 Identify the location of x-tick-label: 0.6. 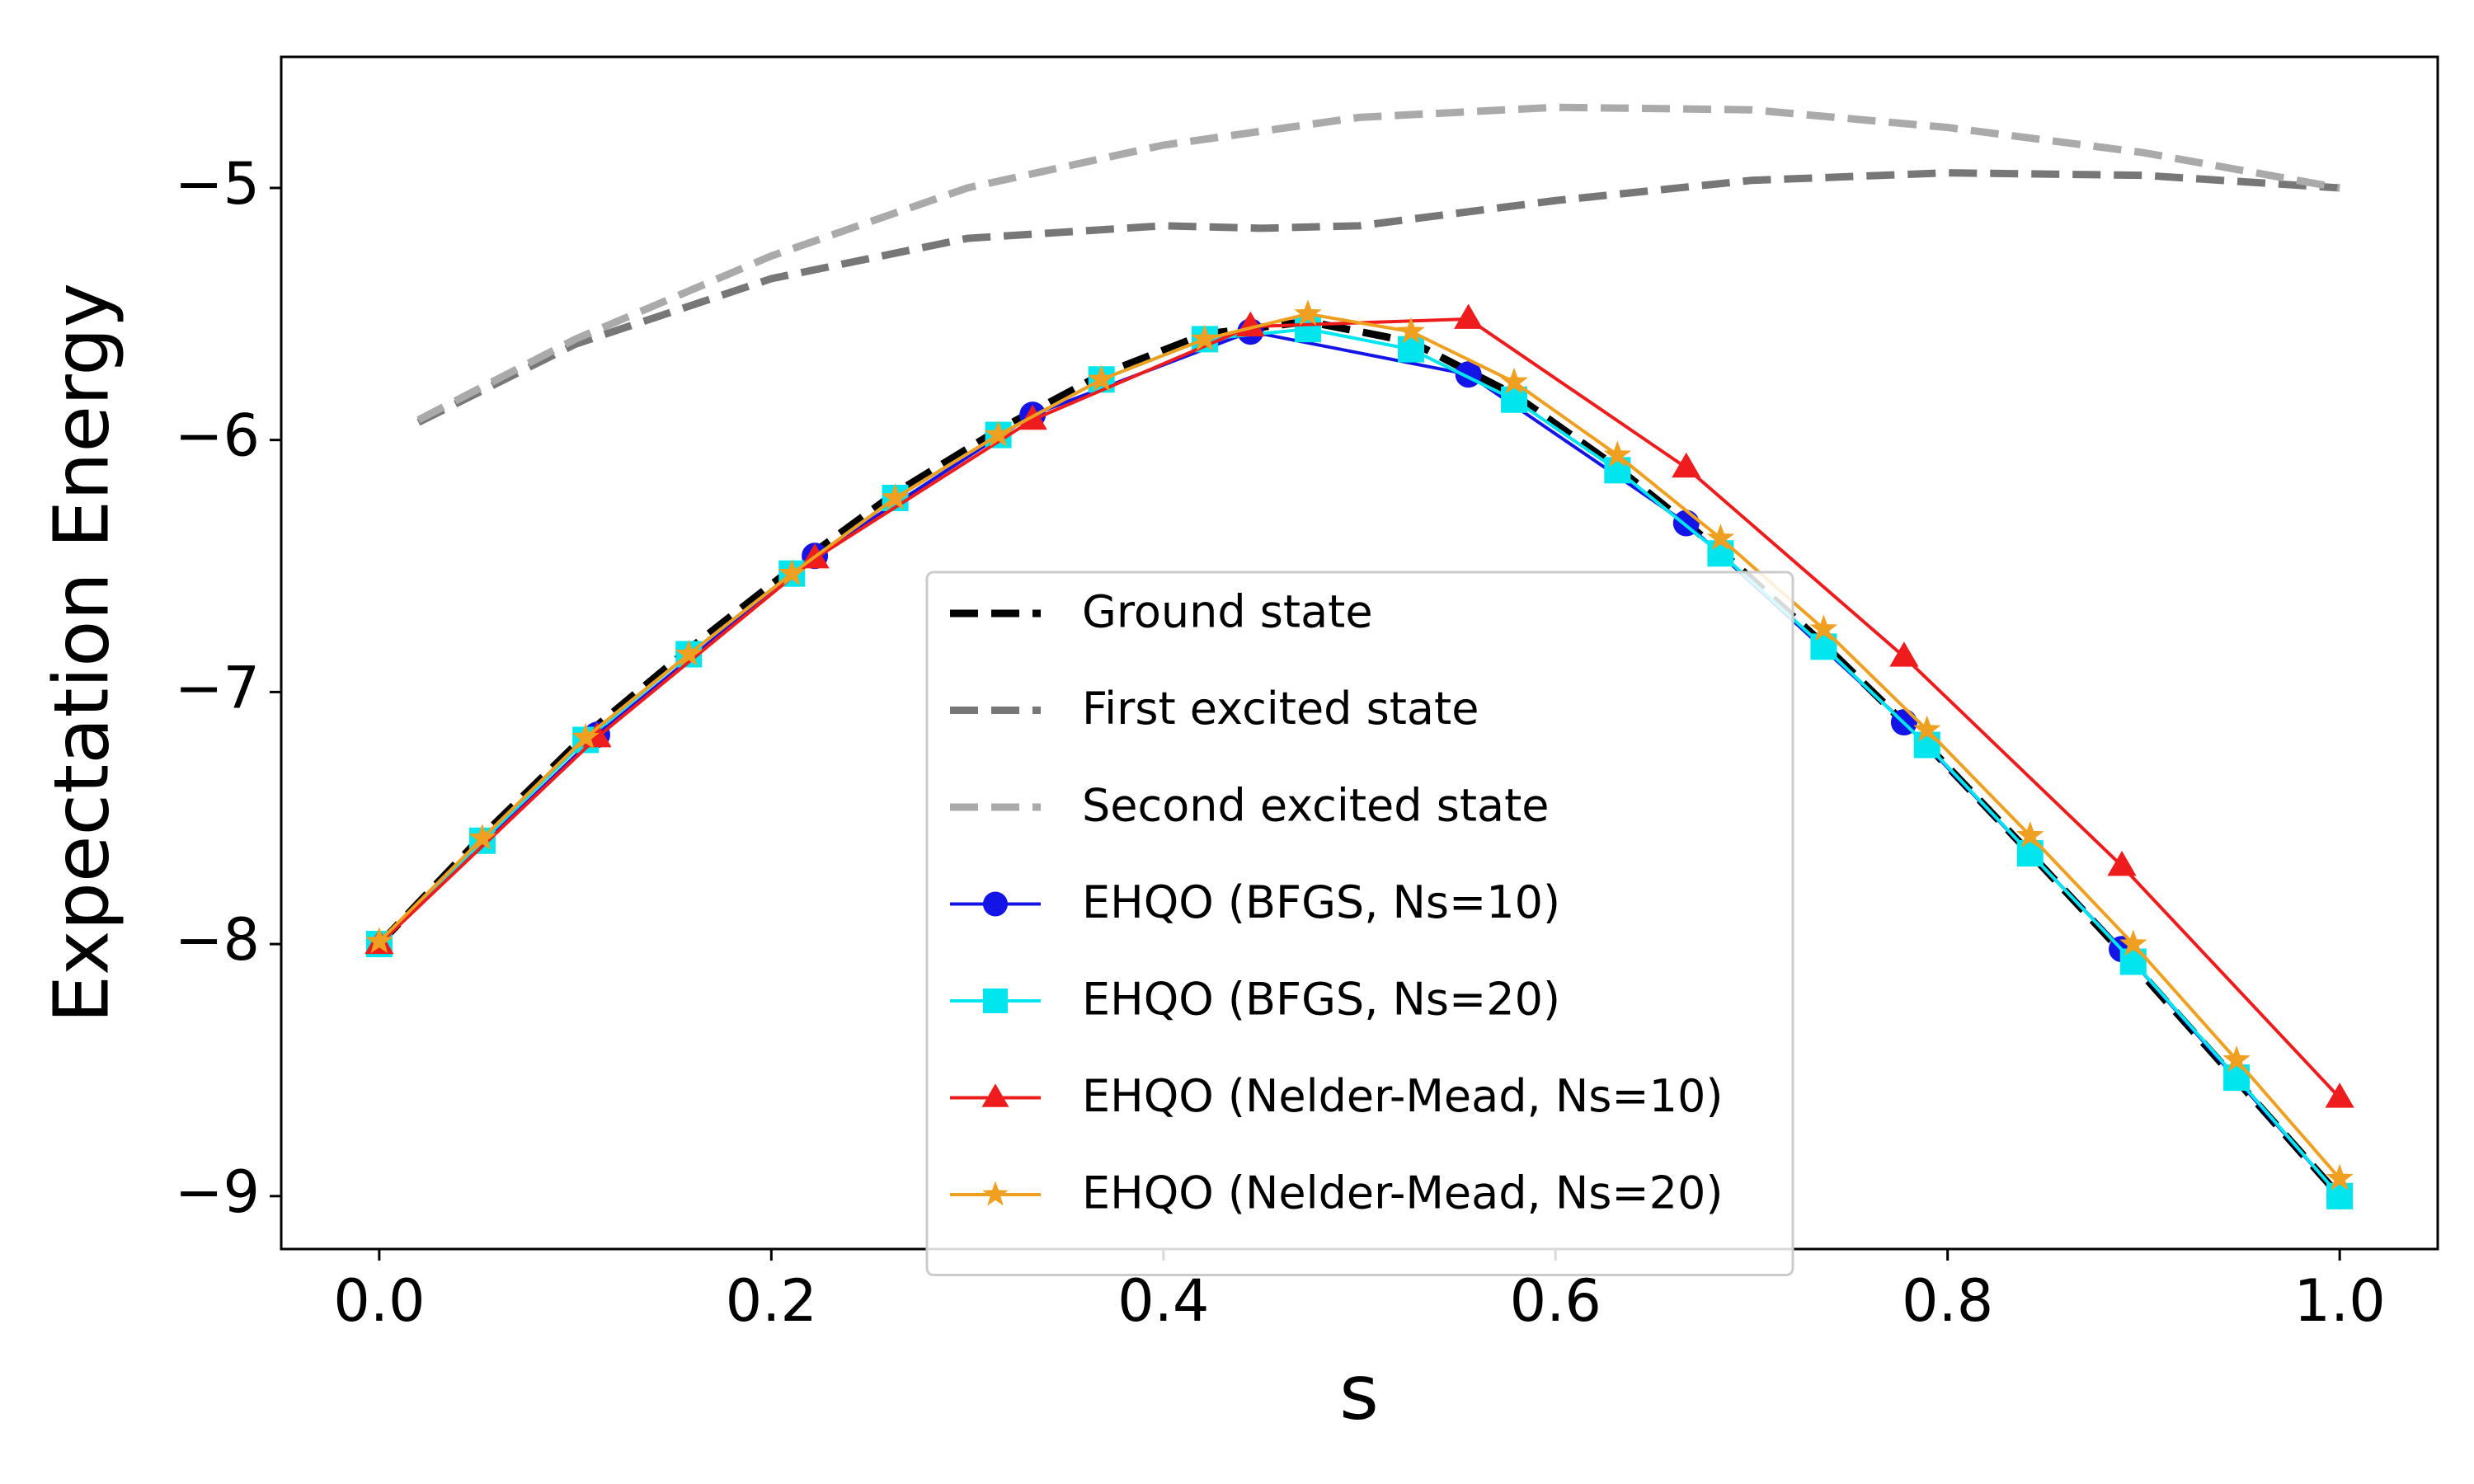
(1556, 1301).